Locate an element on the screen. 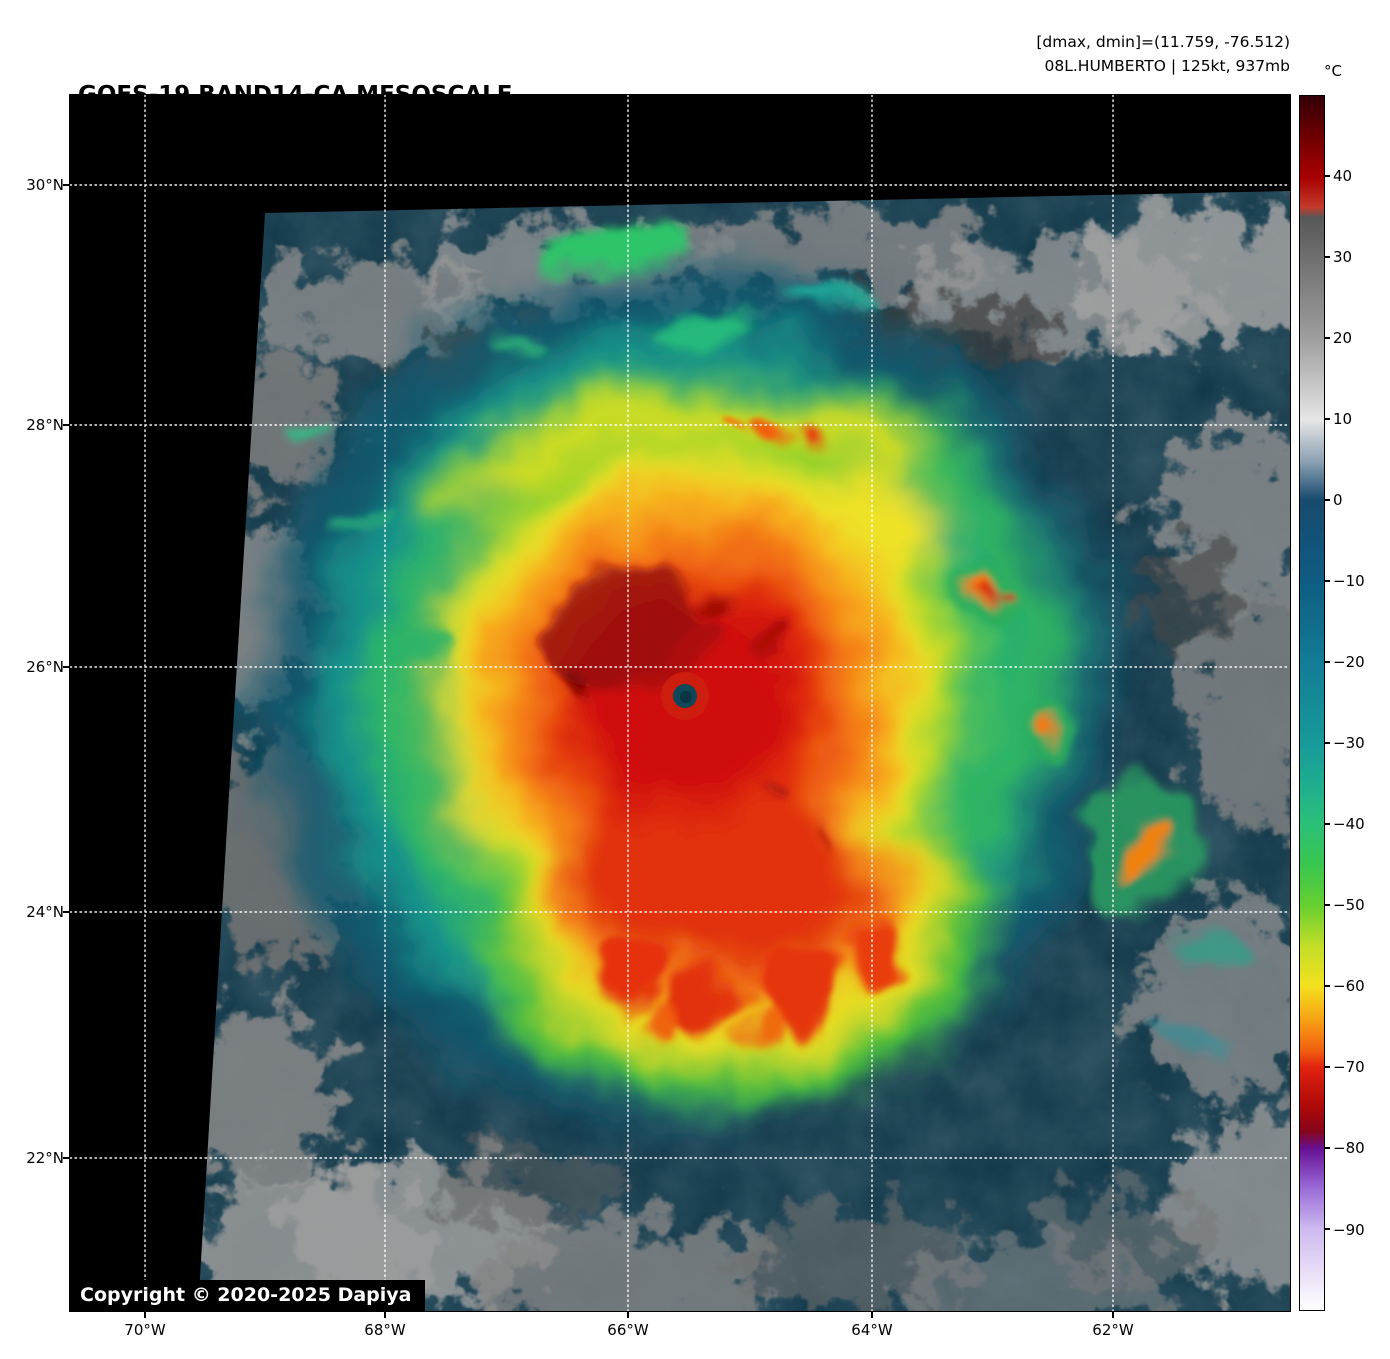 This screenshot has height=1359, width=1390. lat-label-24n: 24°N is located at coordinates (45, 912).